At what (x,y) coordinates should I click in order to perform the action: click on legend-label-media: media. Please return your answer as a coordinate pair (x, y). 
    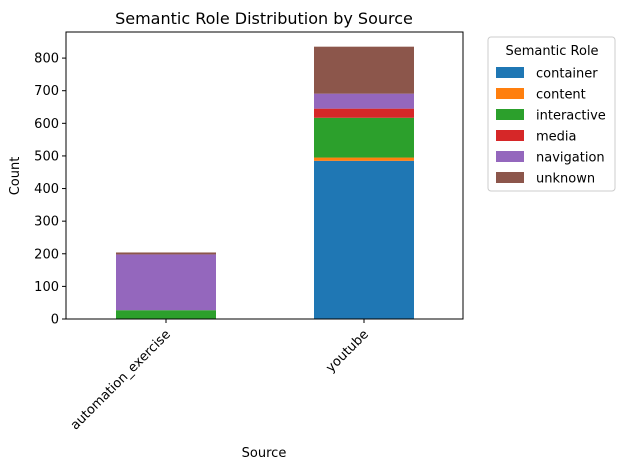
    Looking at the image, I should click on (556, 137).